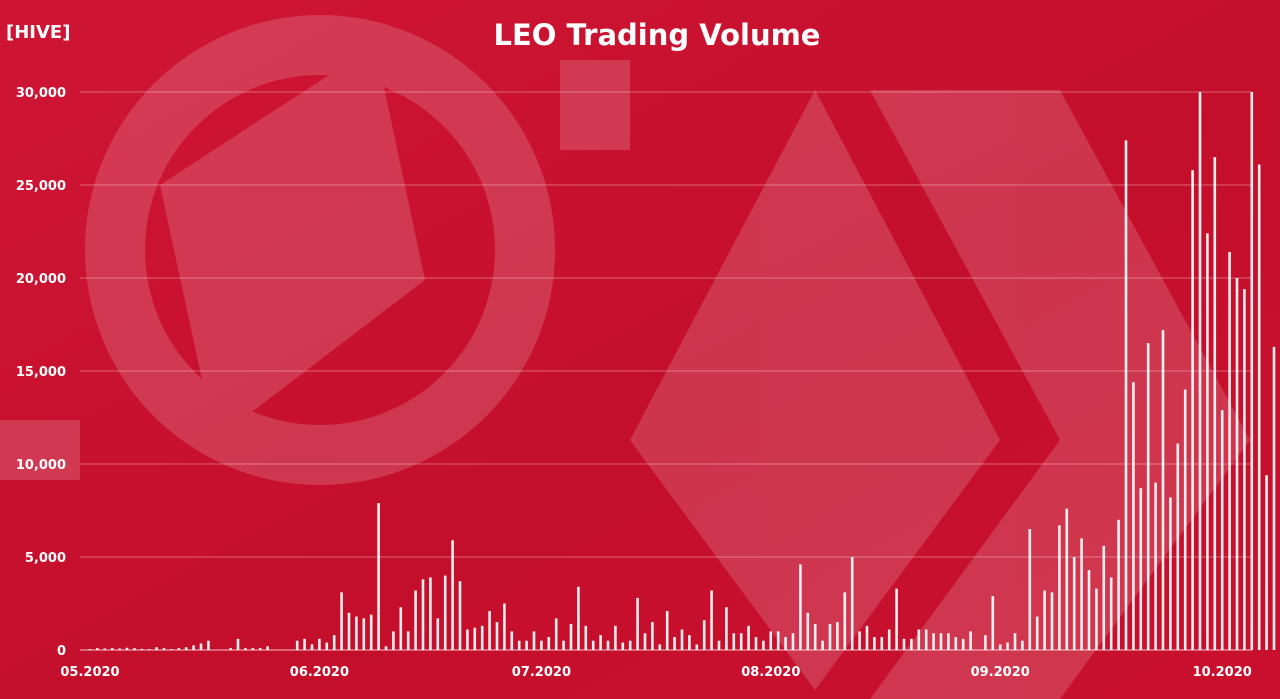 Image resolution: width=1280 pixels, height=699 pixels. What do you see at coordinates (41, 186) in the screenshot?
I see `y-tick-label: 25,000` at bounding box center [41, 186].